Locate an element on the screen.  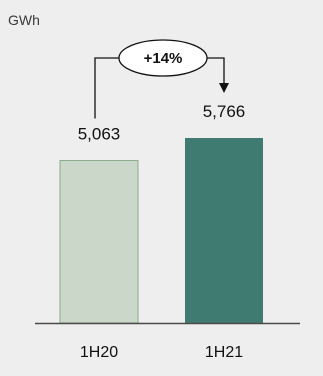
bar-1h20 is located at coordinates (99, 242).